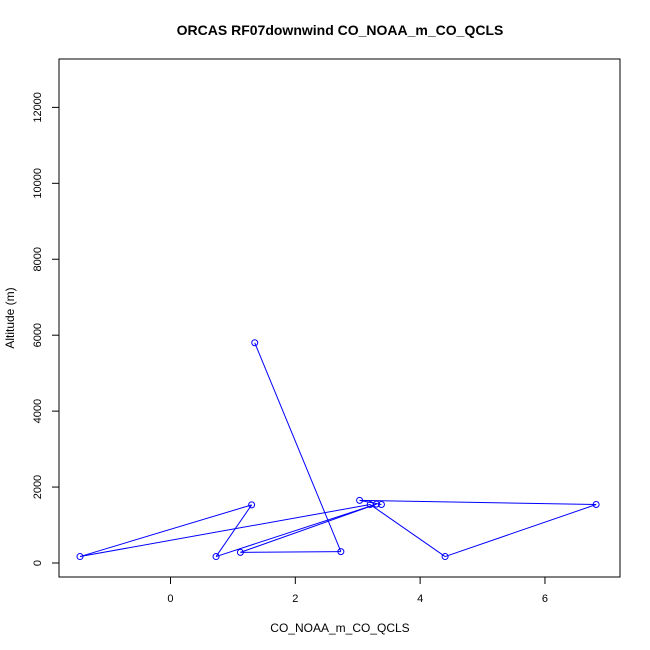  I want to click on chart-title: ORCAS RF07downwind CO_NOAA_m_CO_QCLS, so click(340, 30).